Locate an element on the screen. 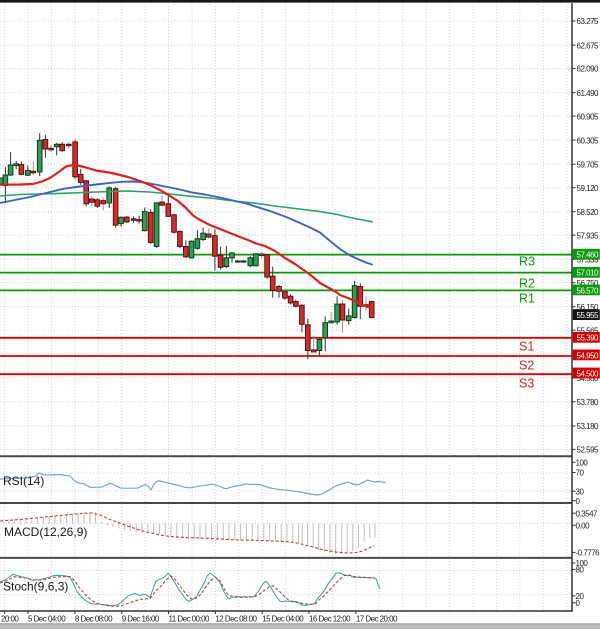 The width and height of the screenshot is (600, 629). svg-text: 20 is located at coordinates (580, 596).